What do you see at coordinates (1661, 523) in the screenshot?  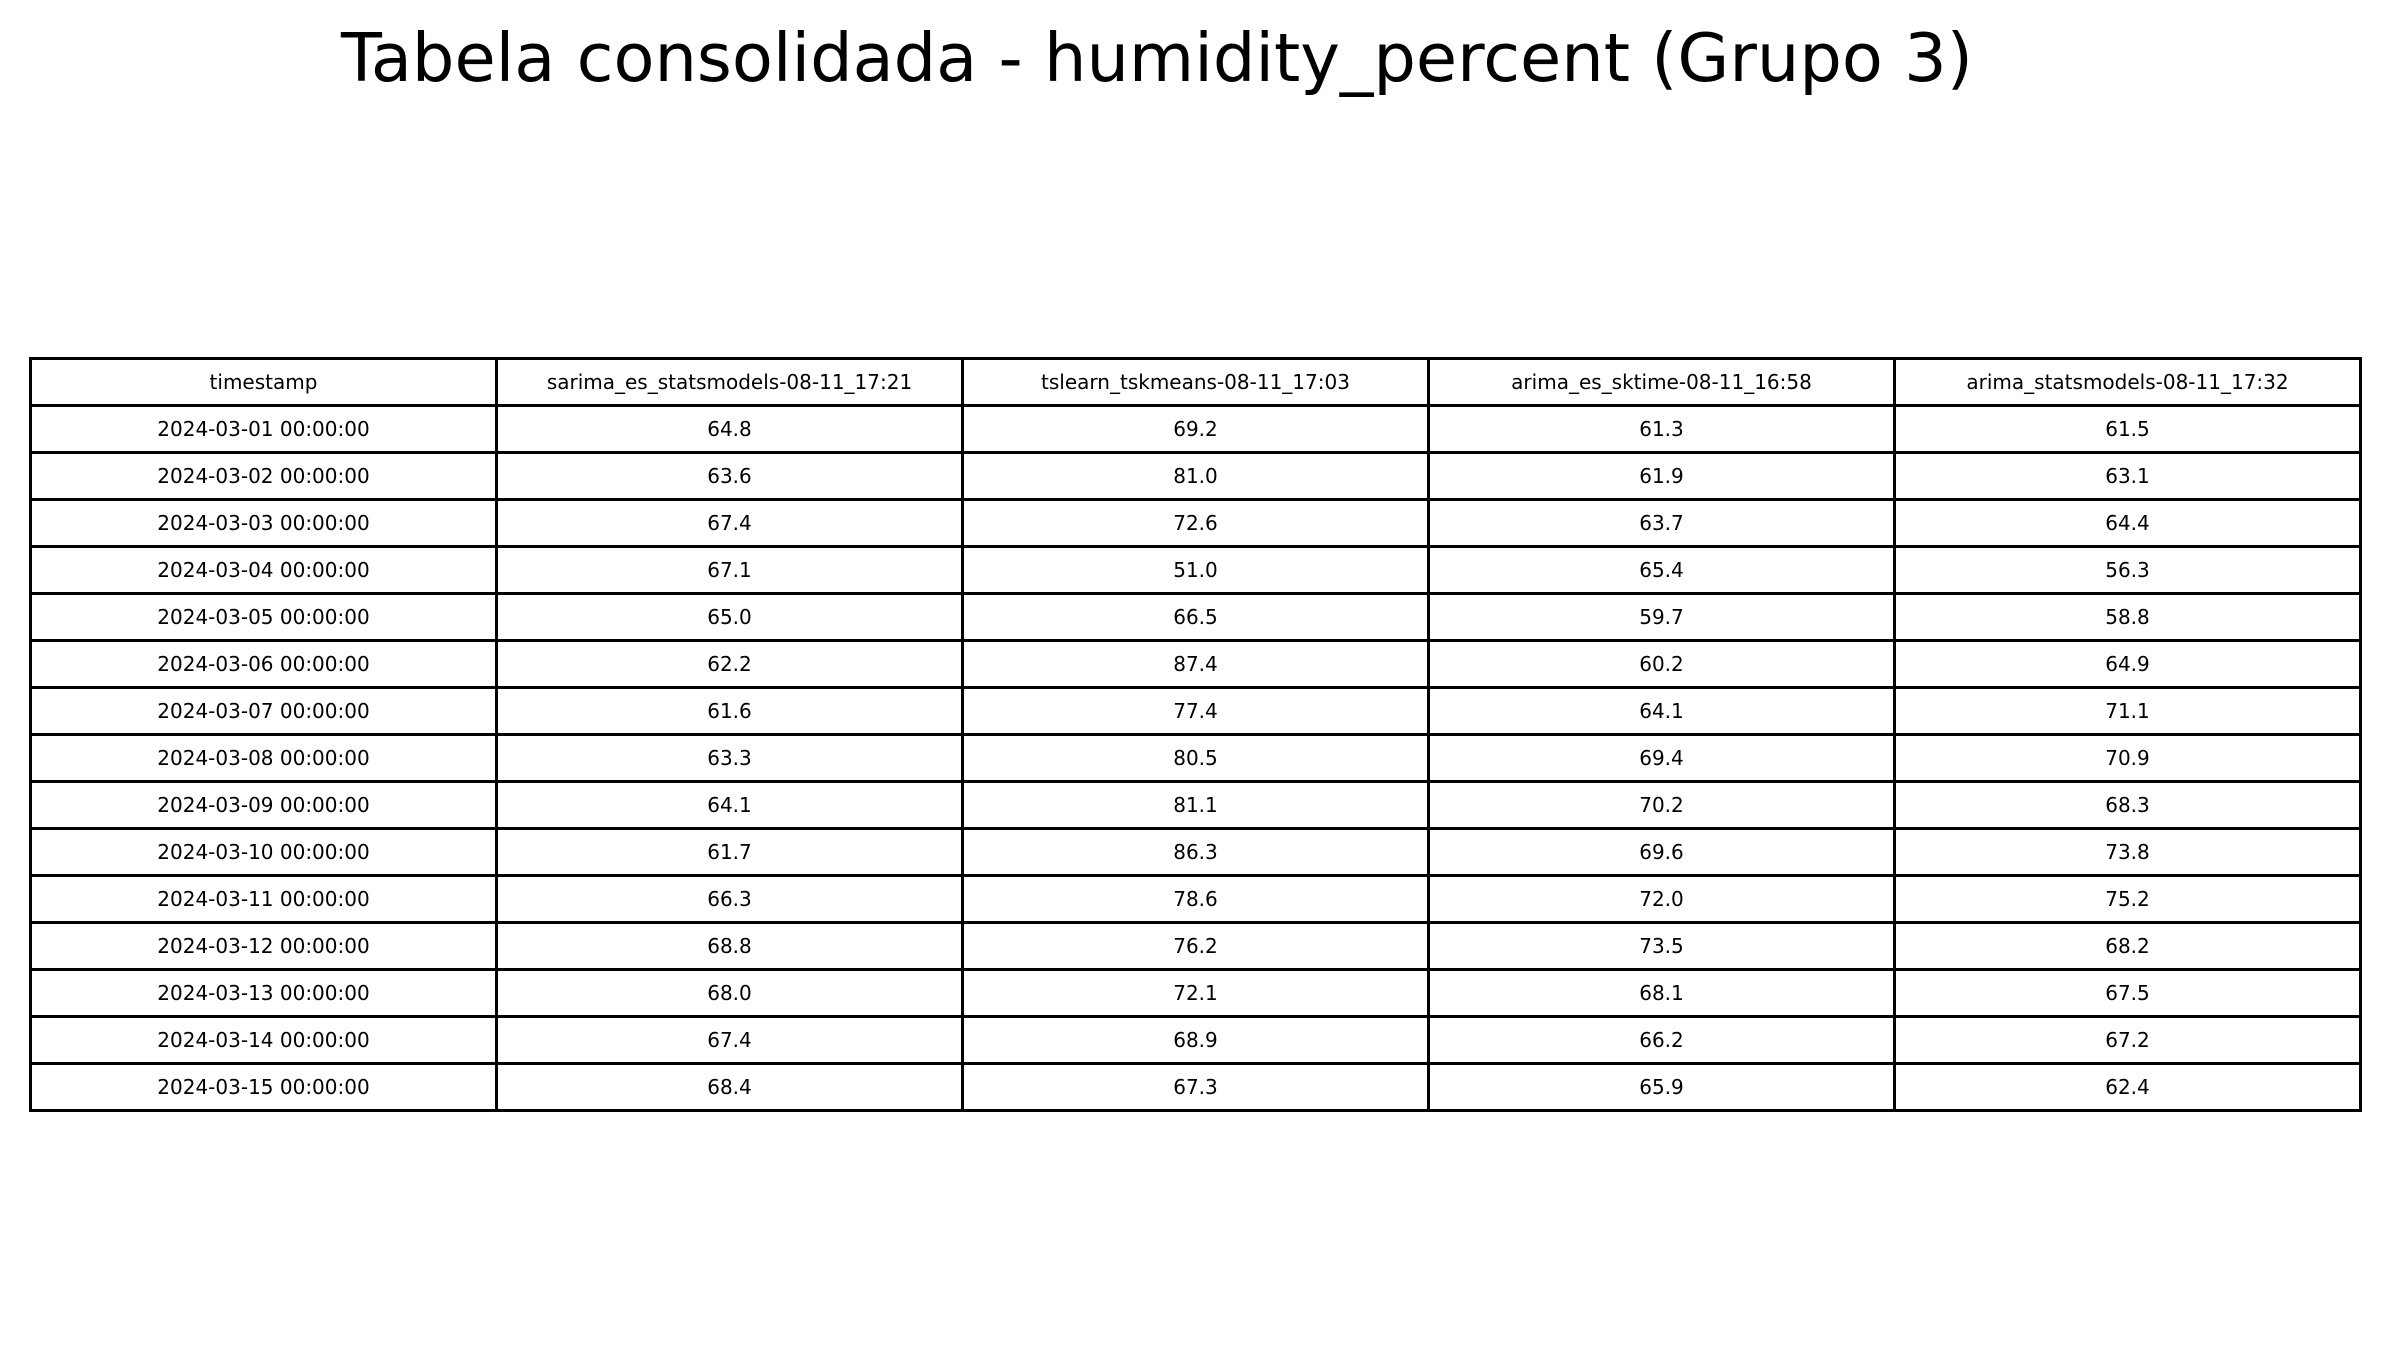 I see `value-cell: 63.7` at bounding box center [1661, 523].